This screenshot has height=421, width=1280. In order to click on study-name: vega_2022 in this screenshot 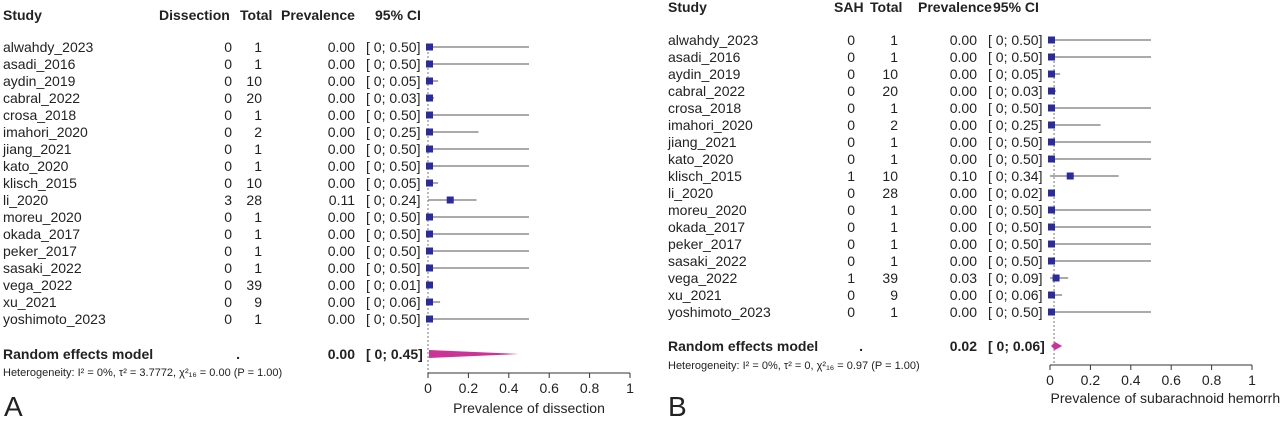, I will do `click(38, 285)`.